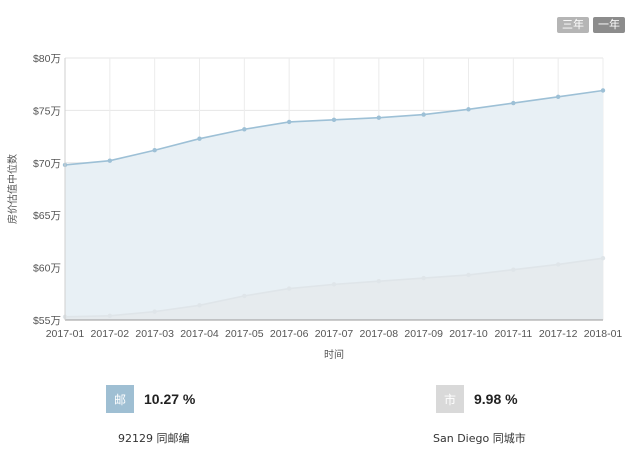  What do you see at coordinates (603, 334) in the screenshot?
I see `x-tick-label: 2018-01` at bounding box center [603, 334].